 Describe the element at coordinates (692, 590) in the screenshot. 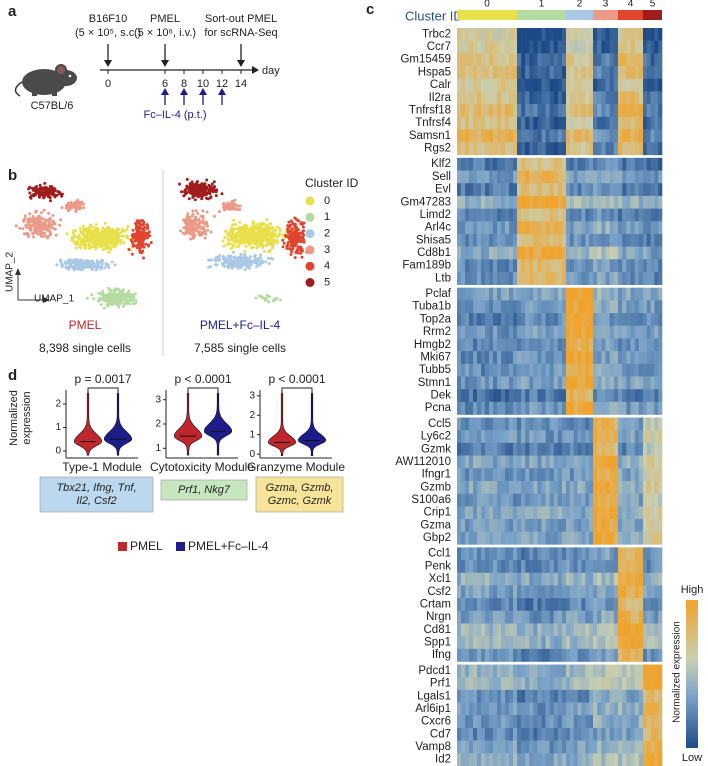

I see `colorbar-high: High` at that location.